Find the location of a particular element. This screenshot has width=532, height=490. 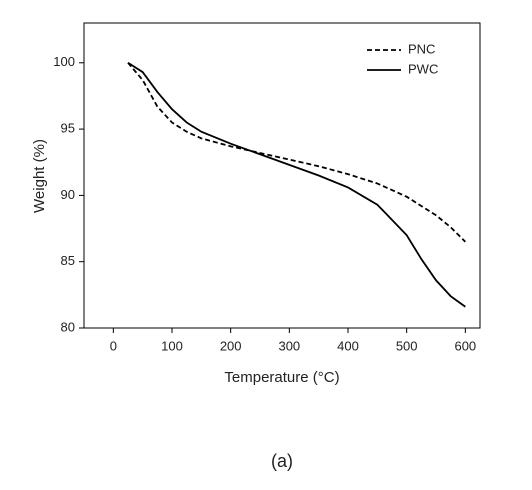

x-tick-label: 0 is located at coordinates (113, 345).